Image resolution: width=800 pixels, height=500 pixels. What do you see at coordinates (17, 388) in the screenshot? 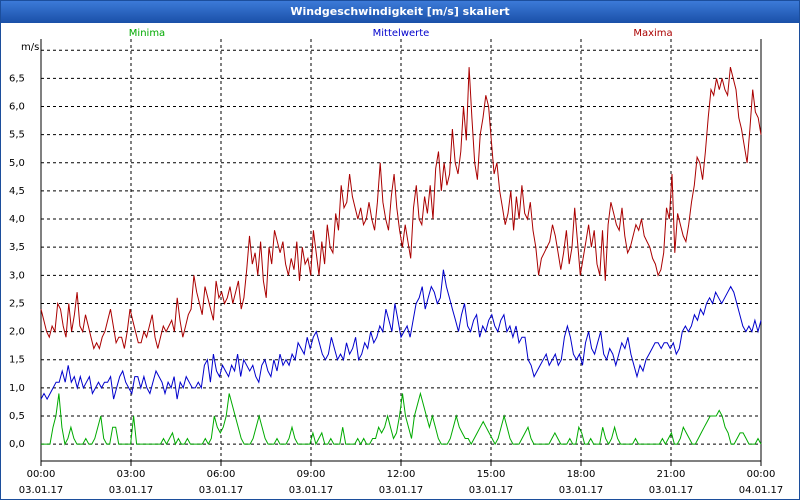
I see `y-tick-label: 1,0` at bounding box center [17, 388].